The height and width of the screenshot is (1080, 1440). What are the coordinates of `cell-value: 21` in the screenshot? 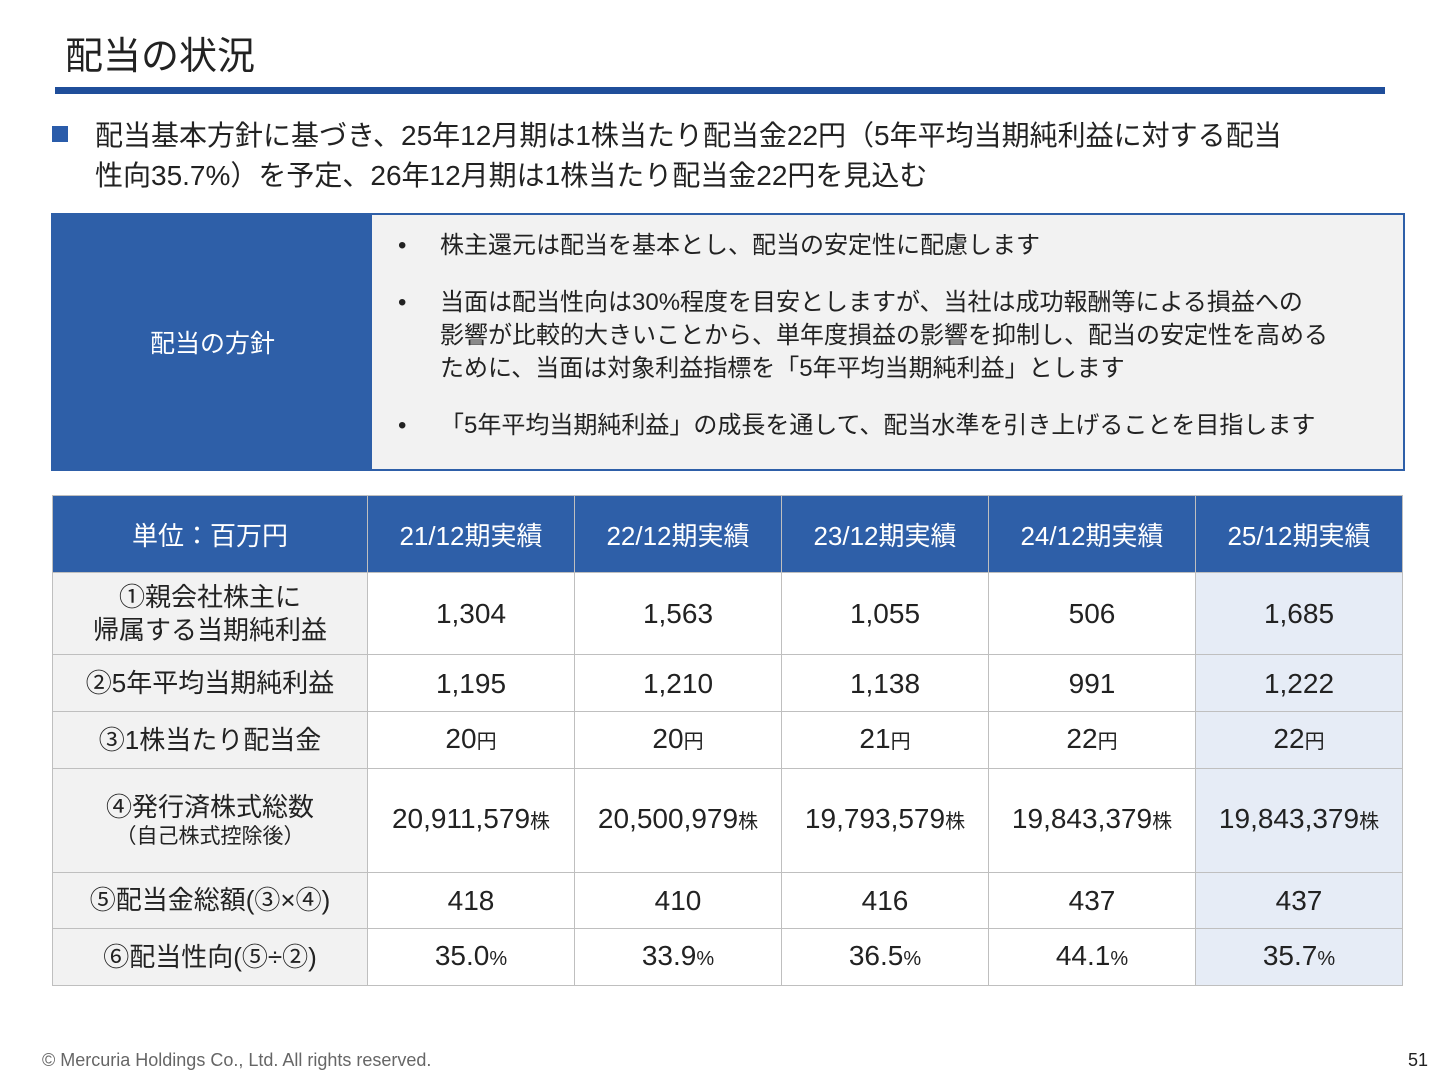 It's located at (875, 738).